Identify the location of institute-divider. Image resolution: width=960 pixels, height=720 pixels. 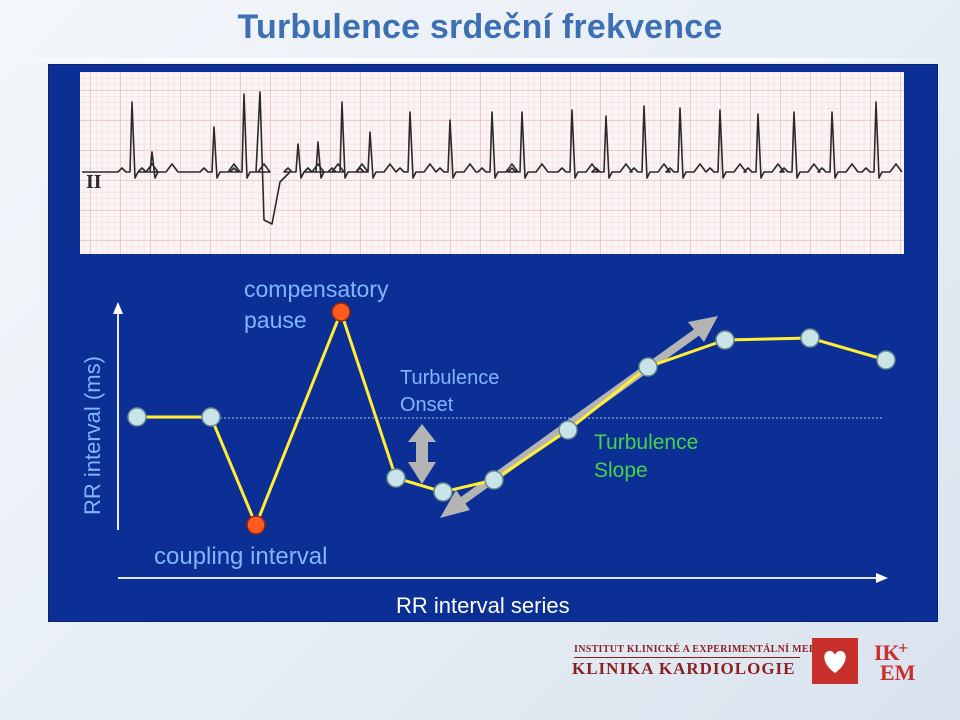
(687, 657).